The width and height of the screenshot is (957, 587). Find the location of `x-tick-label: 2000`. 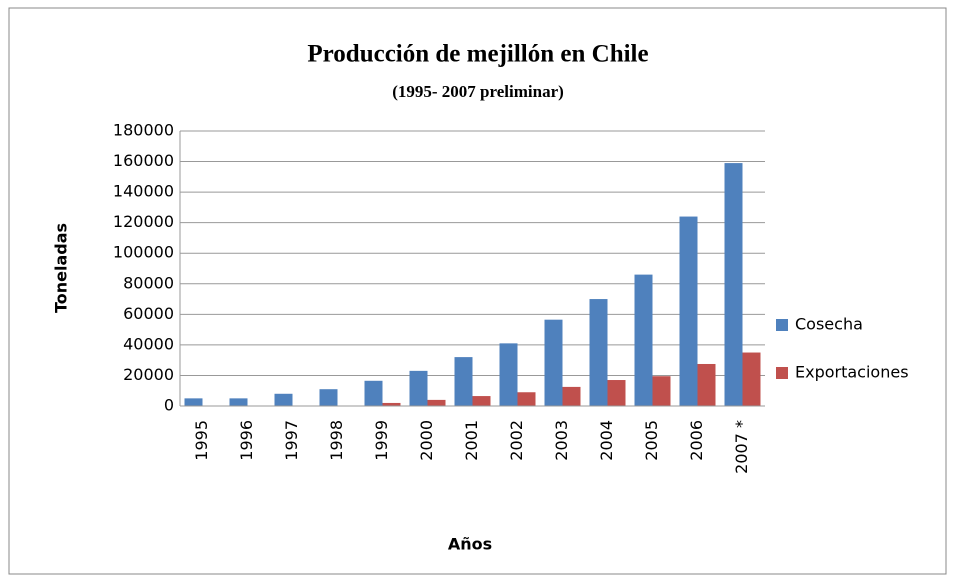

x-tick-label: 2000 is located at coordinates (426, 440).